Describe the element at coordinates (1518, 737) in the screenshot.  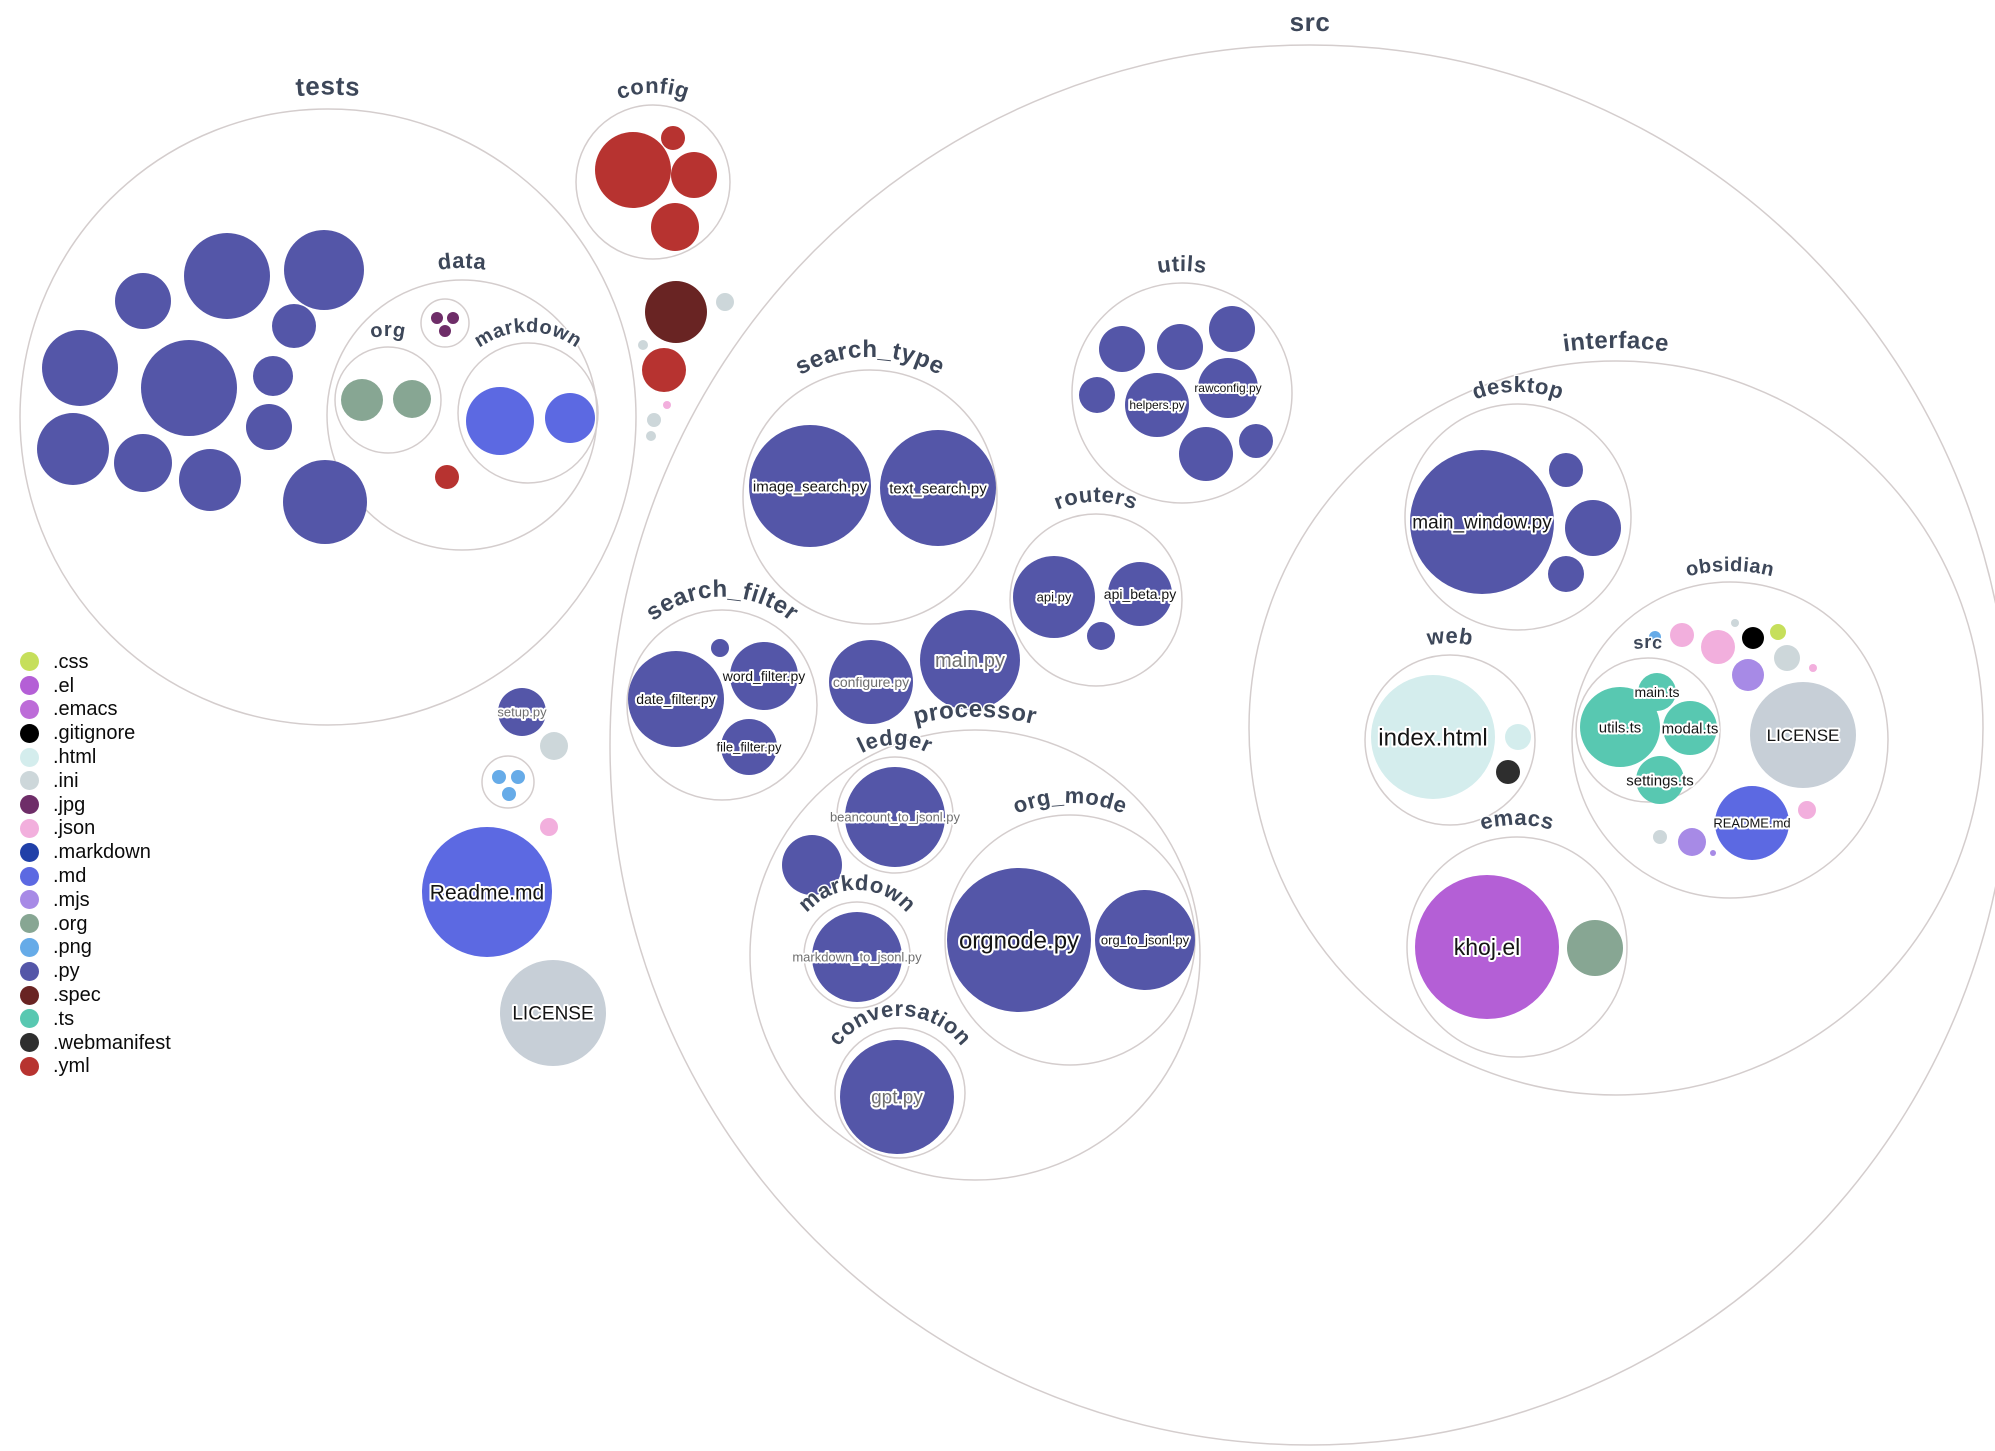
I see `file-circle-html-file` at that location.